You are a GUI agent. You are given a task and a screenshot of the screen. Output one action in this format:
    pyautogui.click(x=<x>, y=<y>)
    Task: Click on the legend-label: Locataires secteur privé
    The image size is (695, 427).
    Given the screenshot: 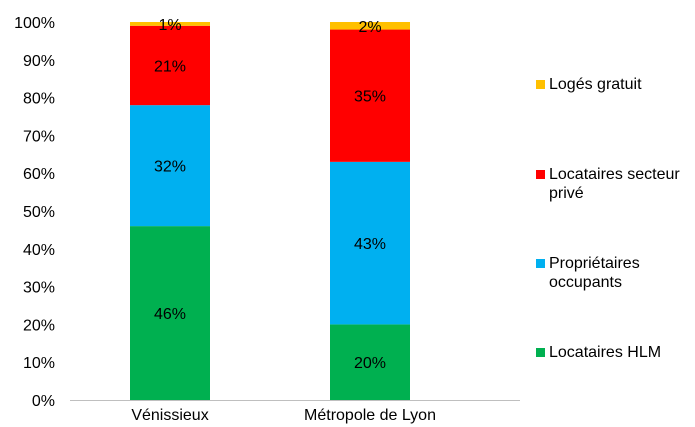 What is the action you would take?
    pyautogui.click(x=614, y=184)
    